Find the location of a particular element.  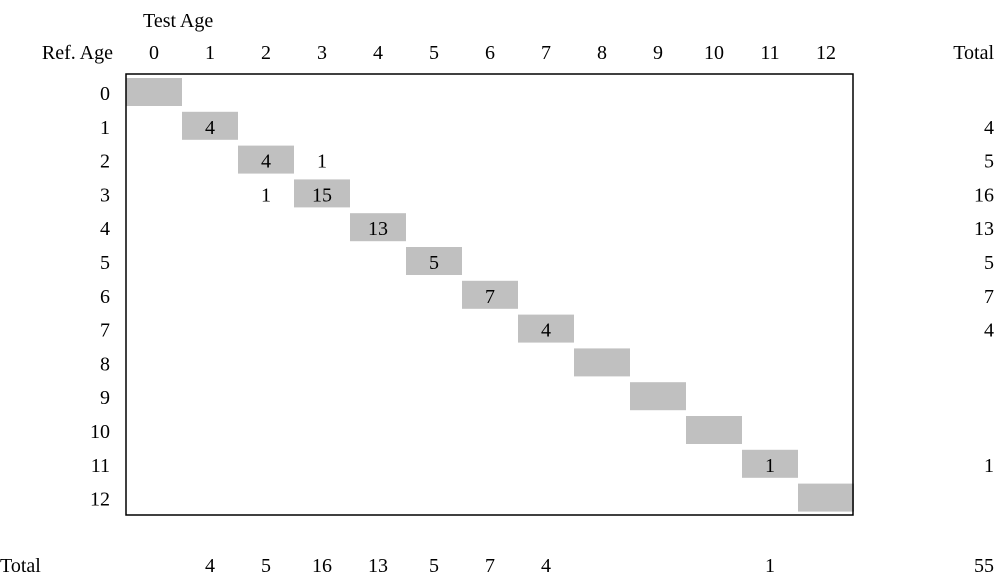

x-tick-label: 9 is located at coordinates (658, 53).